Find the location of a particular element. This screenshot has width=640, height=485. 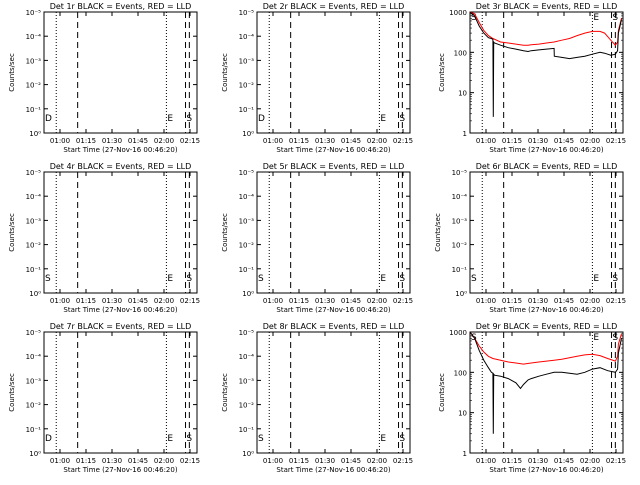

panel-title: Det 6r BLACK = Events, RED = LLD is located at coordinates (547, 166).